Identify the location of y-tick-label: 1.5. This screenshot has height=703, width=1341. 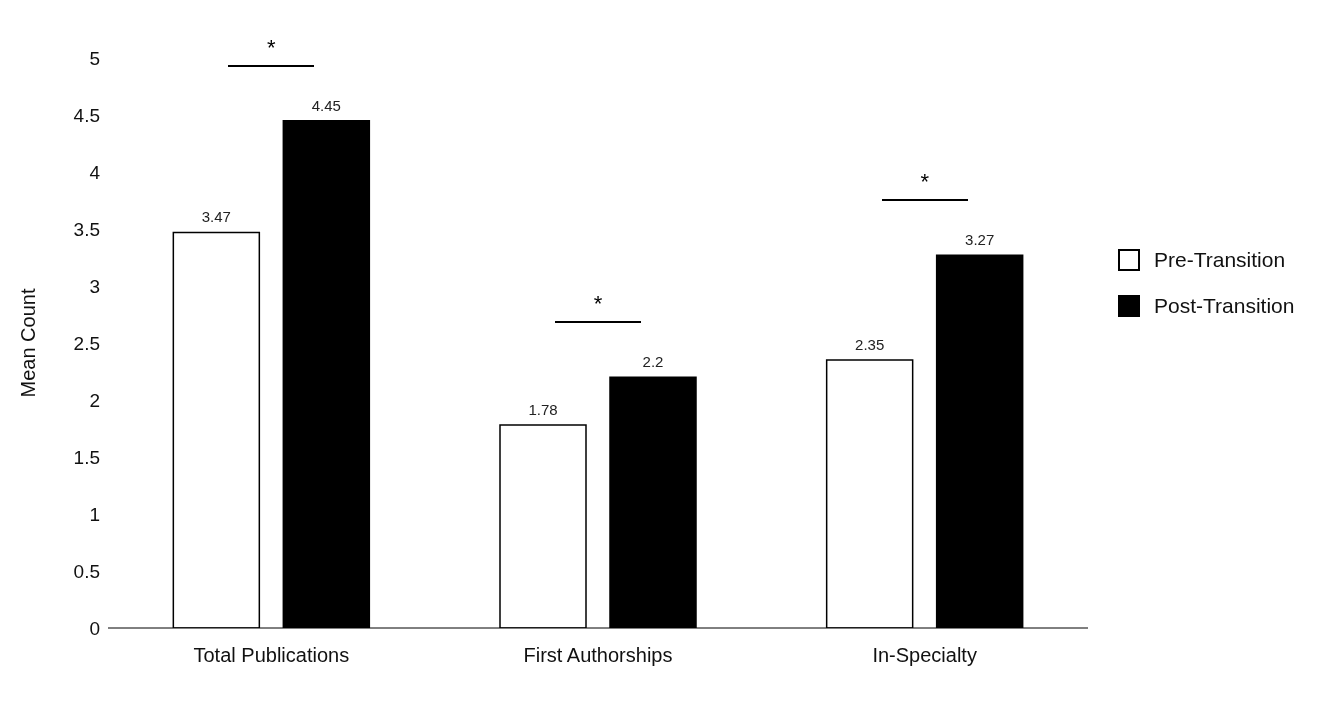
(86, 457).